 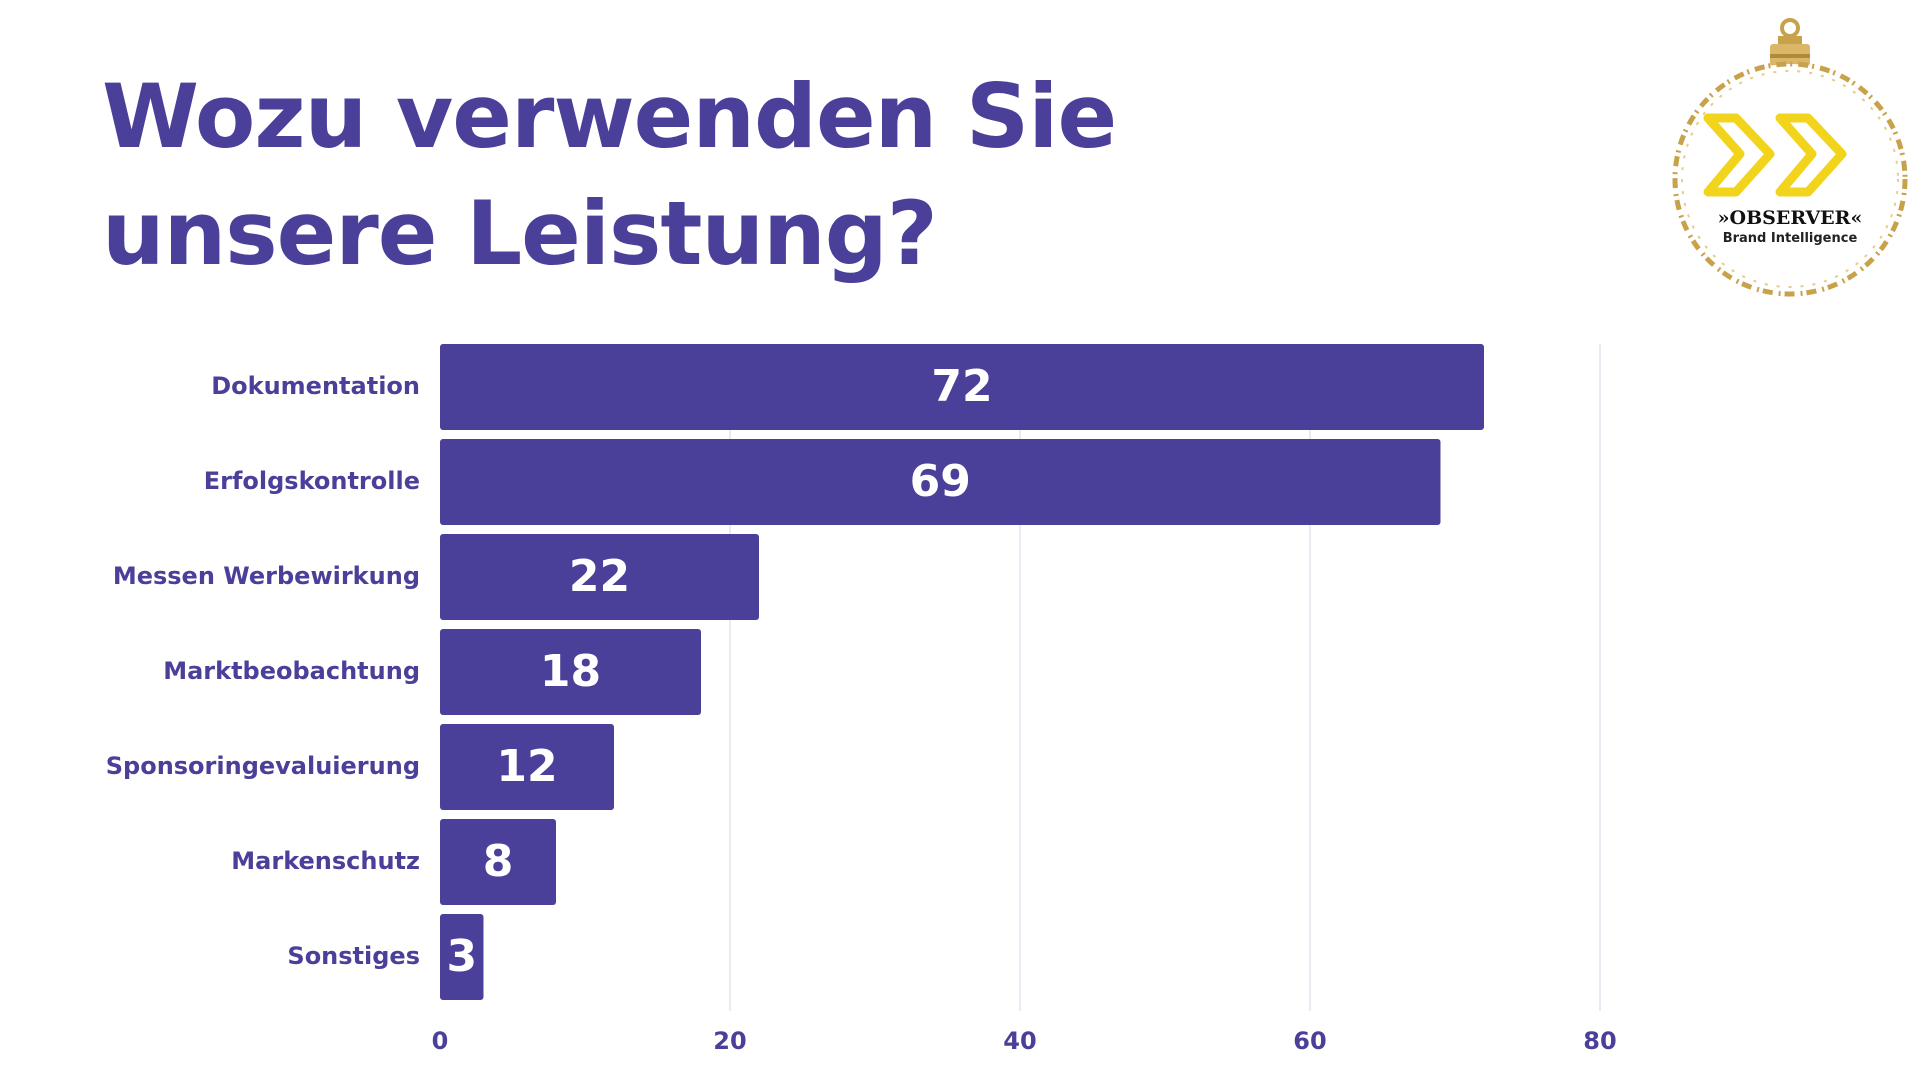 I want to click on x-tick-label-80: 80, so click(x=1599, y=1041).